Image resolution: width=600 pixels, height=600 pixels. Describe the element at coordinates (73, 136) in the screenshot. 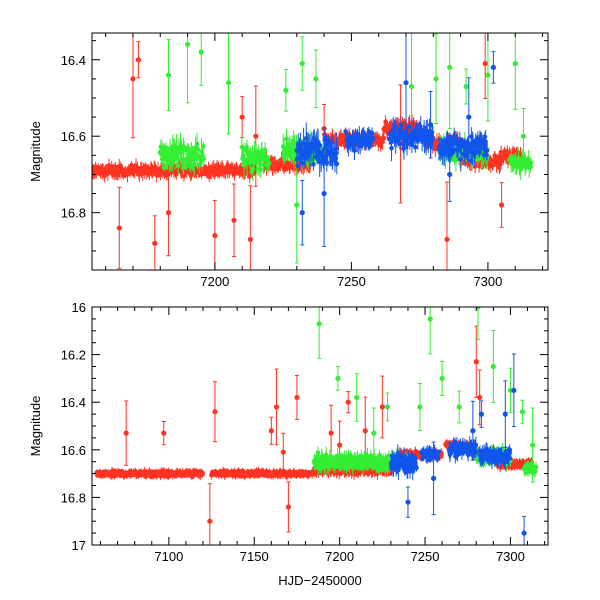

I see `y-tick-label: 16.6` at that location.